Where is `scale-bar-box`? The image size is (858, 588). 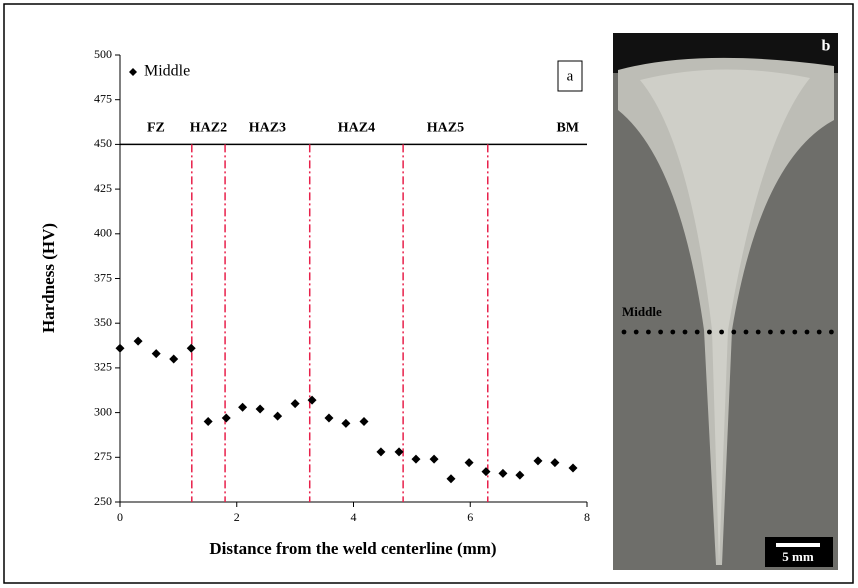
scale-bar-box is located at coordinates (799, 552).